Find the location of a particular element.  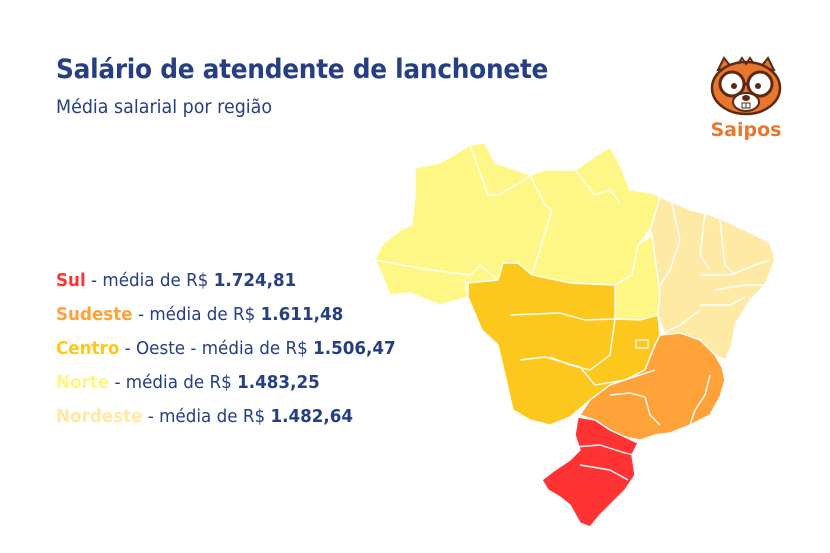

page-title: Salário de atendente de lanchonete is located at coordinates (302, 69).